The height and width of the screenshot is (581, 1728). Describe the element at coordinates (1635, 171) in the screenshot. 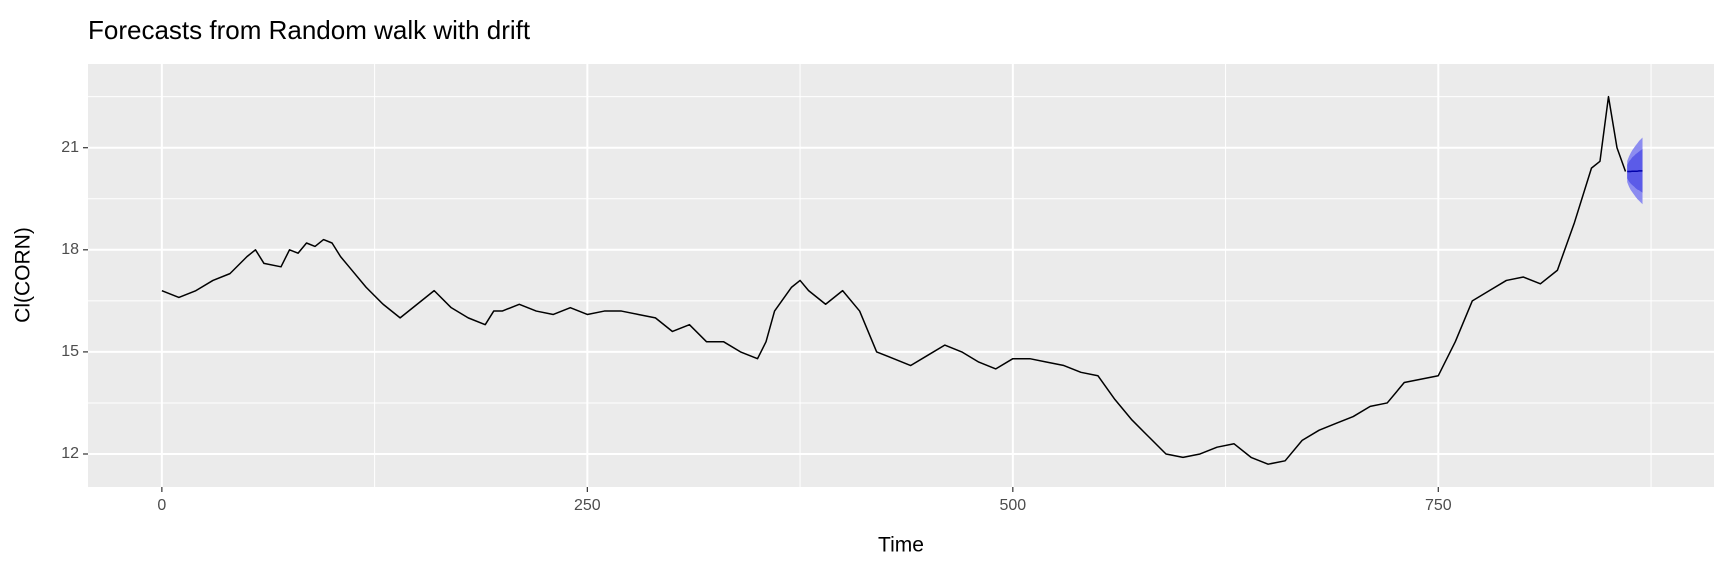

I see `forecast-line` at that location.